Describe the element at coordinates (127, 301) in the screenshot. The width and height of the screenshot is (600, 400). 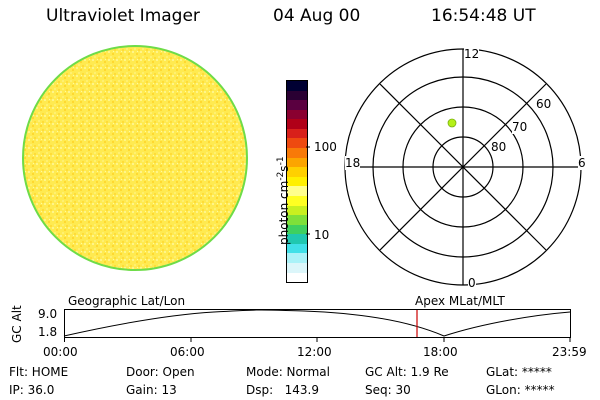
I see `orbit-left-title: Geographic Lat/Lon` at that location.